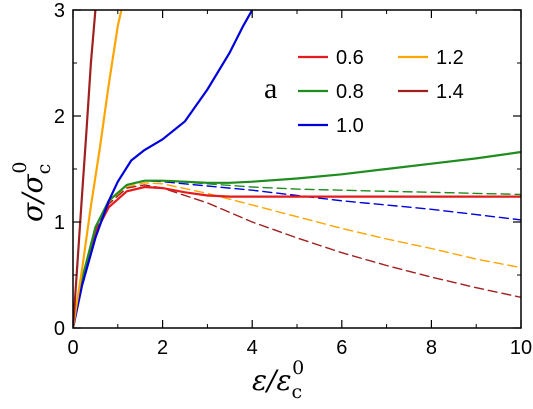 The height and width of the screenshot is (409, 533). I want to click on panel-annotation: a, so click(270, 88).